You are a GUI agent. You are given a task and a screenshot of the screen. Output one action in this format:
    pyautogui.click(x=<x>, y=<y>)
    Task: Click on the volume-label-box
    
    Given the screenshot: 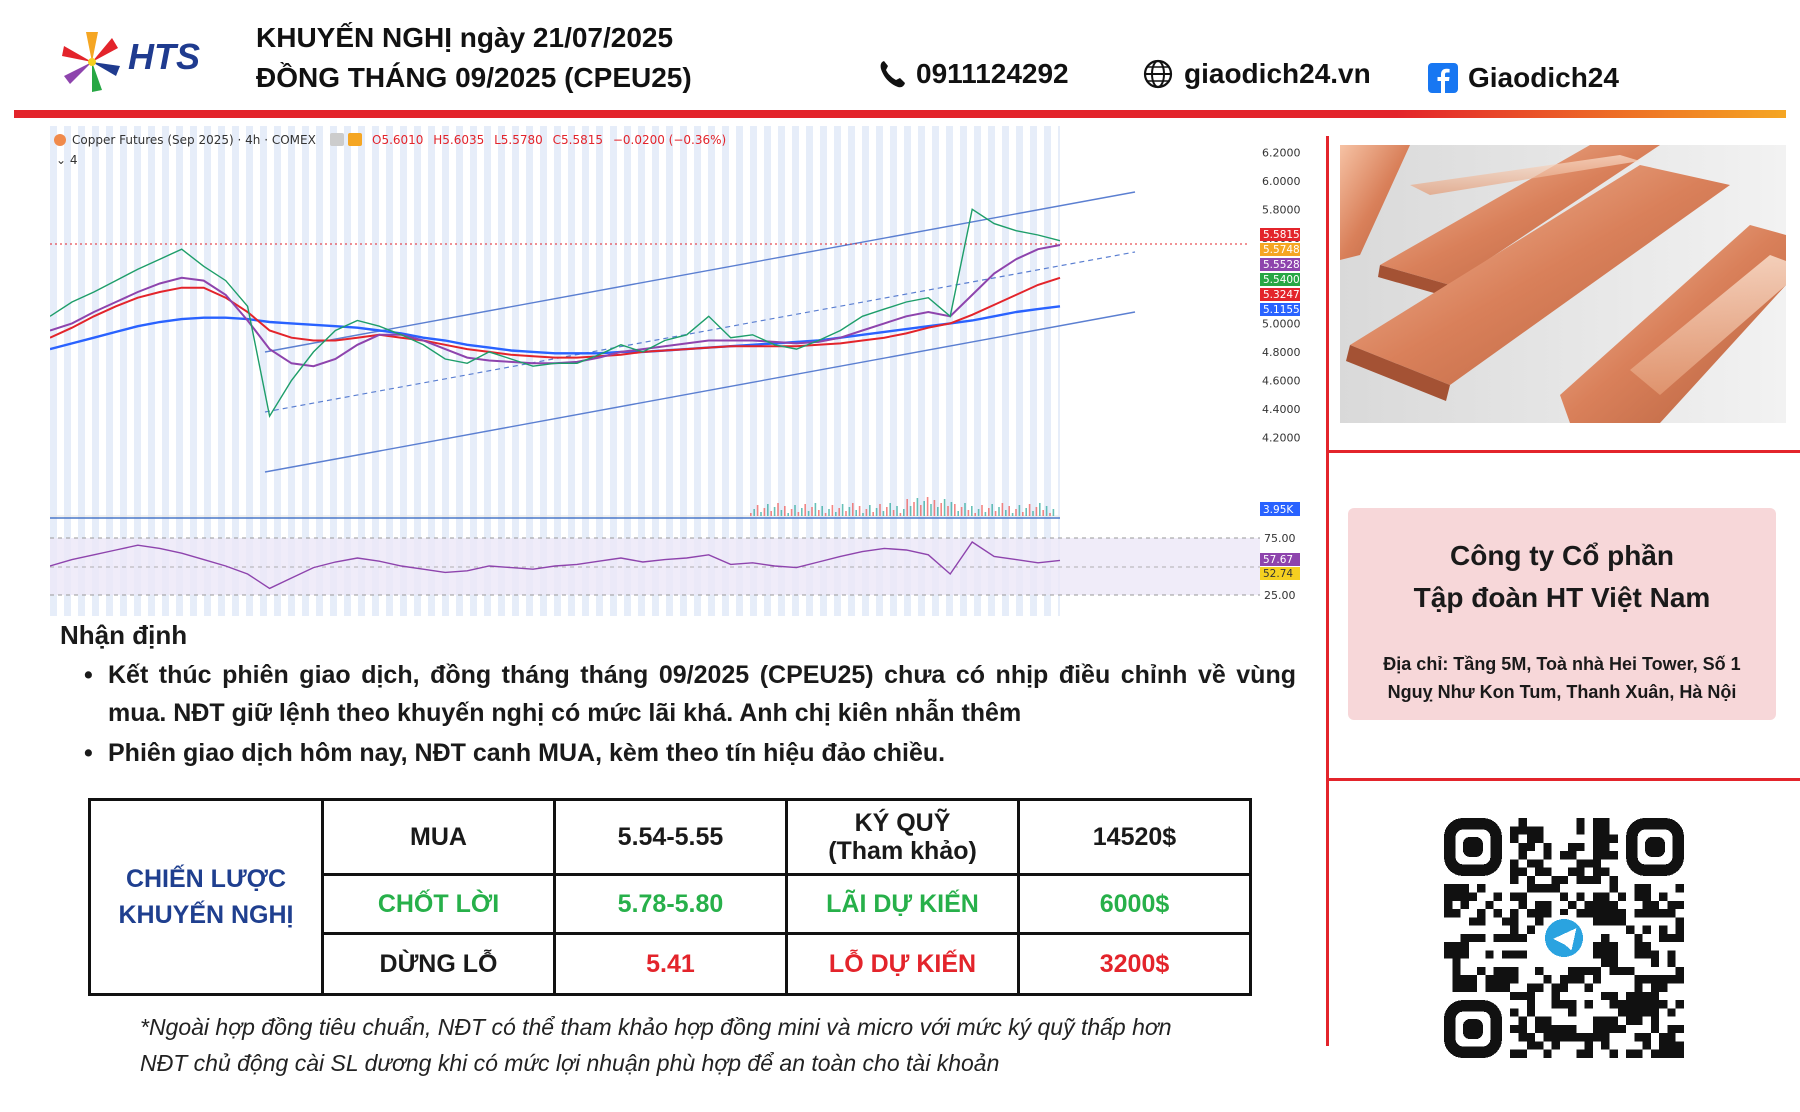 What is the action you would take?
    pyautogui.click(x=1280, y=509)
    